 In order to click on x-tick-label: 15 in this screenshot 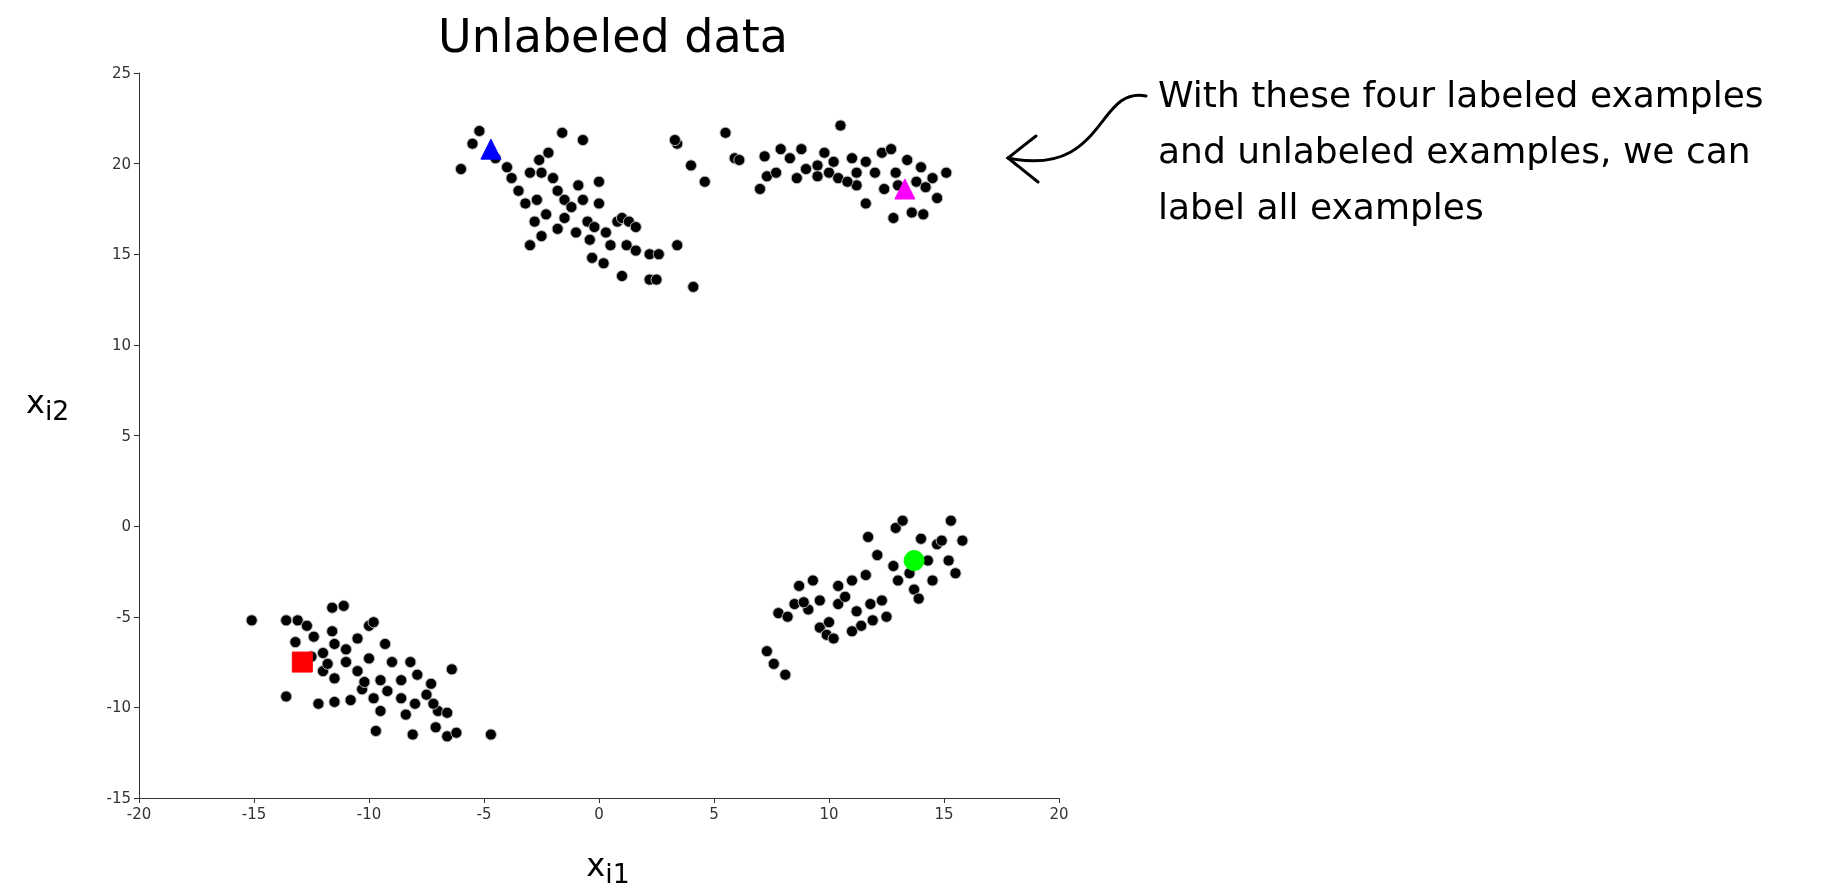, I will do `click(944, 813)`.